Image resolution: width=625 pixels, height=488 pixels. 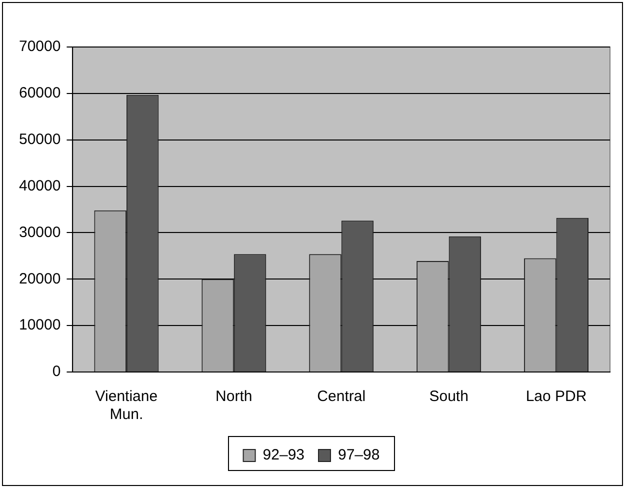 I want to click on x-tick-label: Lao PDR, so click(x=556, y=397).